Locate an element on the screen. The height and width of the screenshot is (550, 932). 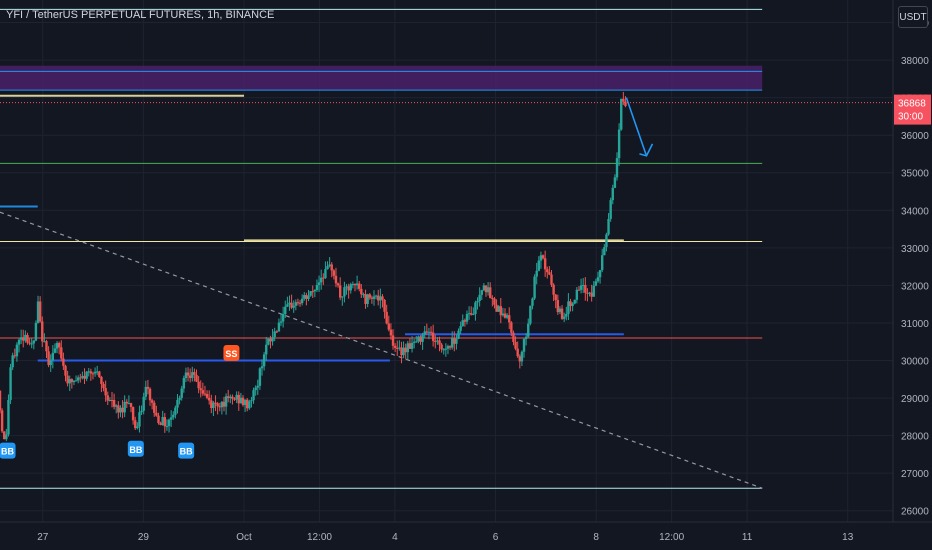
marker-badge is located at coordinates (231, 353).